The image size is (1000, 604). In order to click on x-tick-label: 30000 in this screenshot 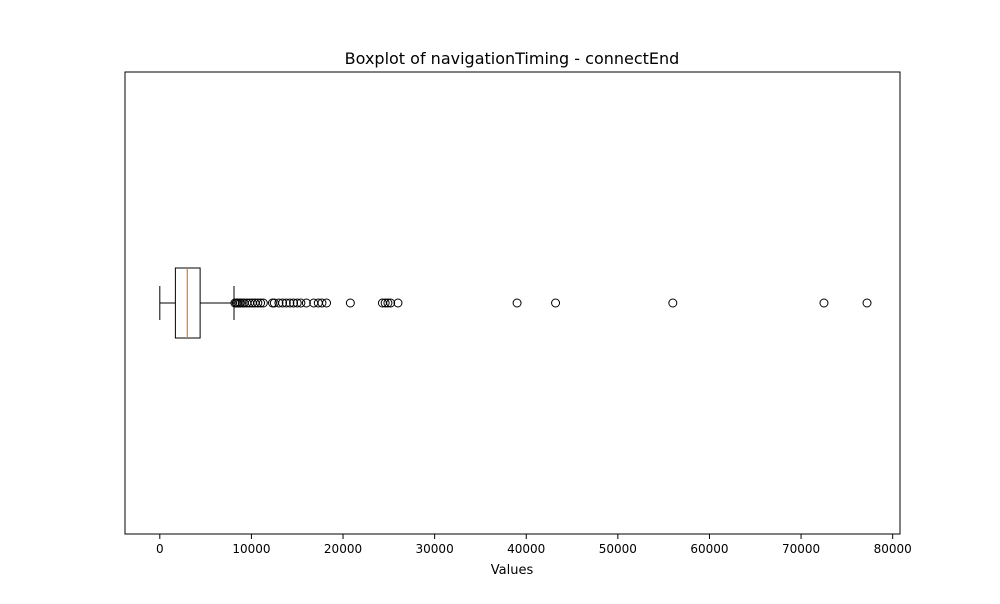, I will do `click(435, 549)`.